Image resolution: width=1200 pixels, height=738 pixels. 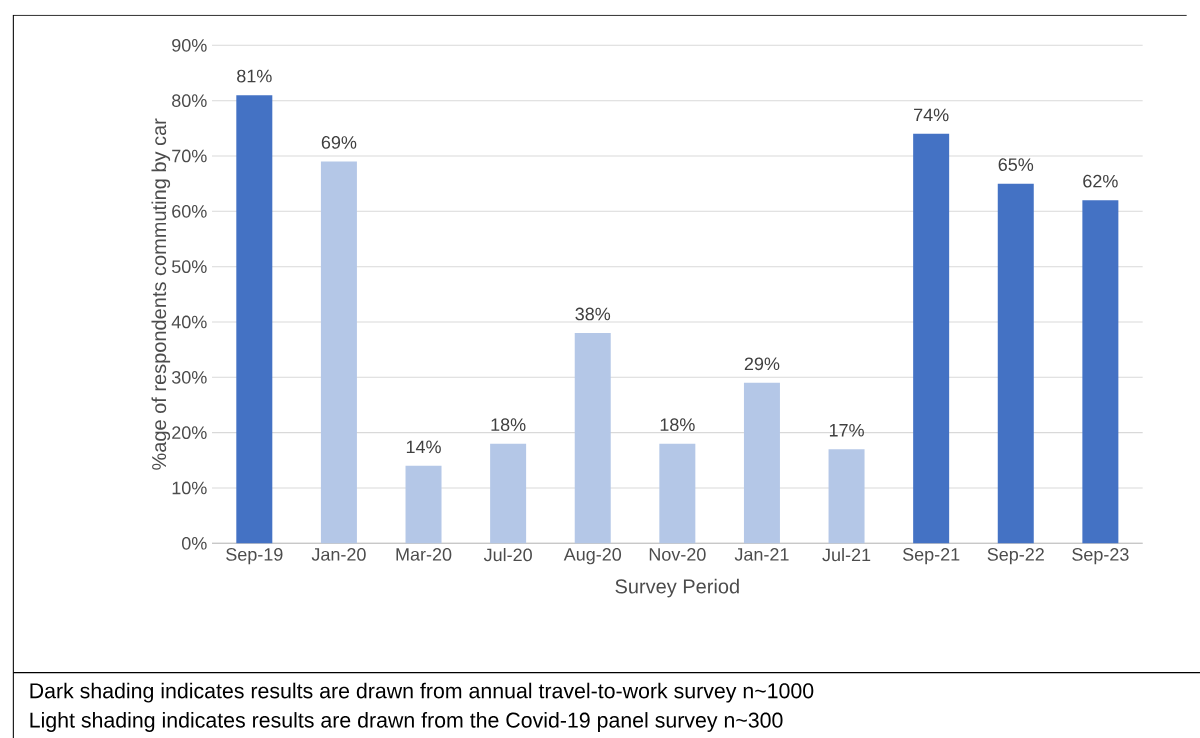 I want to click on data-label: 74%, so click(x=931, y=115).